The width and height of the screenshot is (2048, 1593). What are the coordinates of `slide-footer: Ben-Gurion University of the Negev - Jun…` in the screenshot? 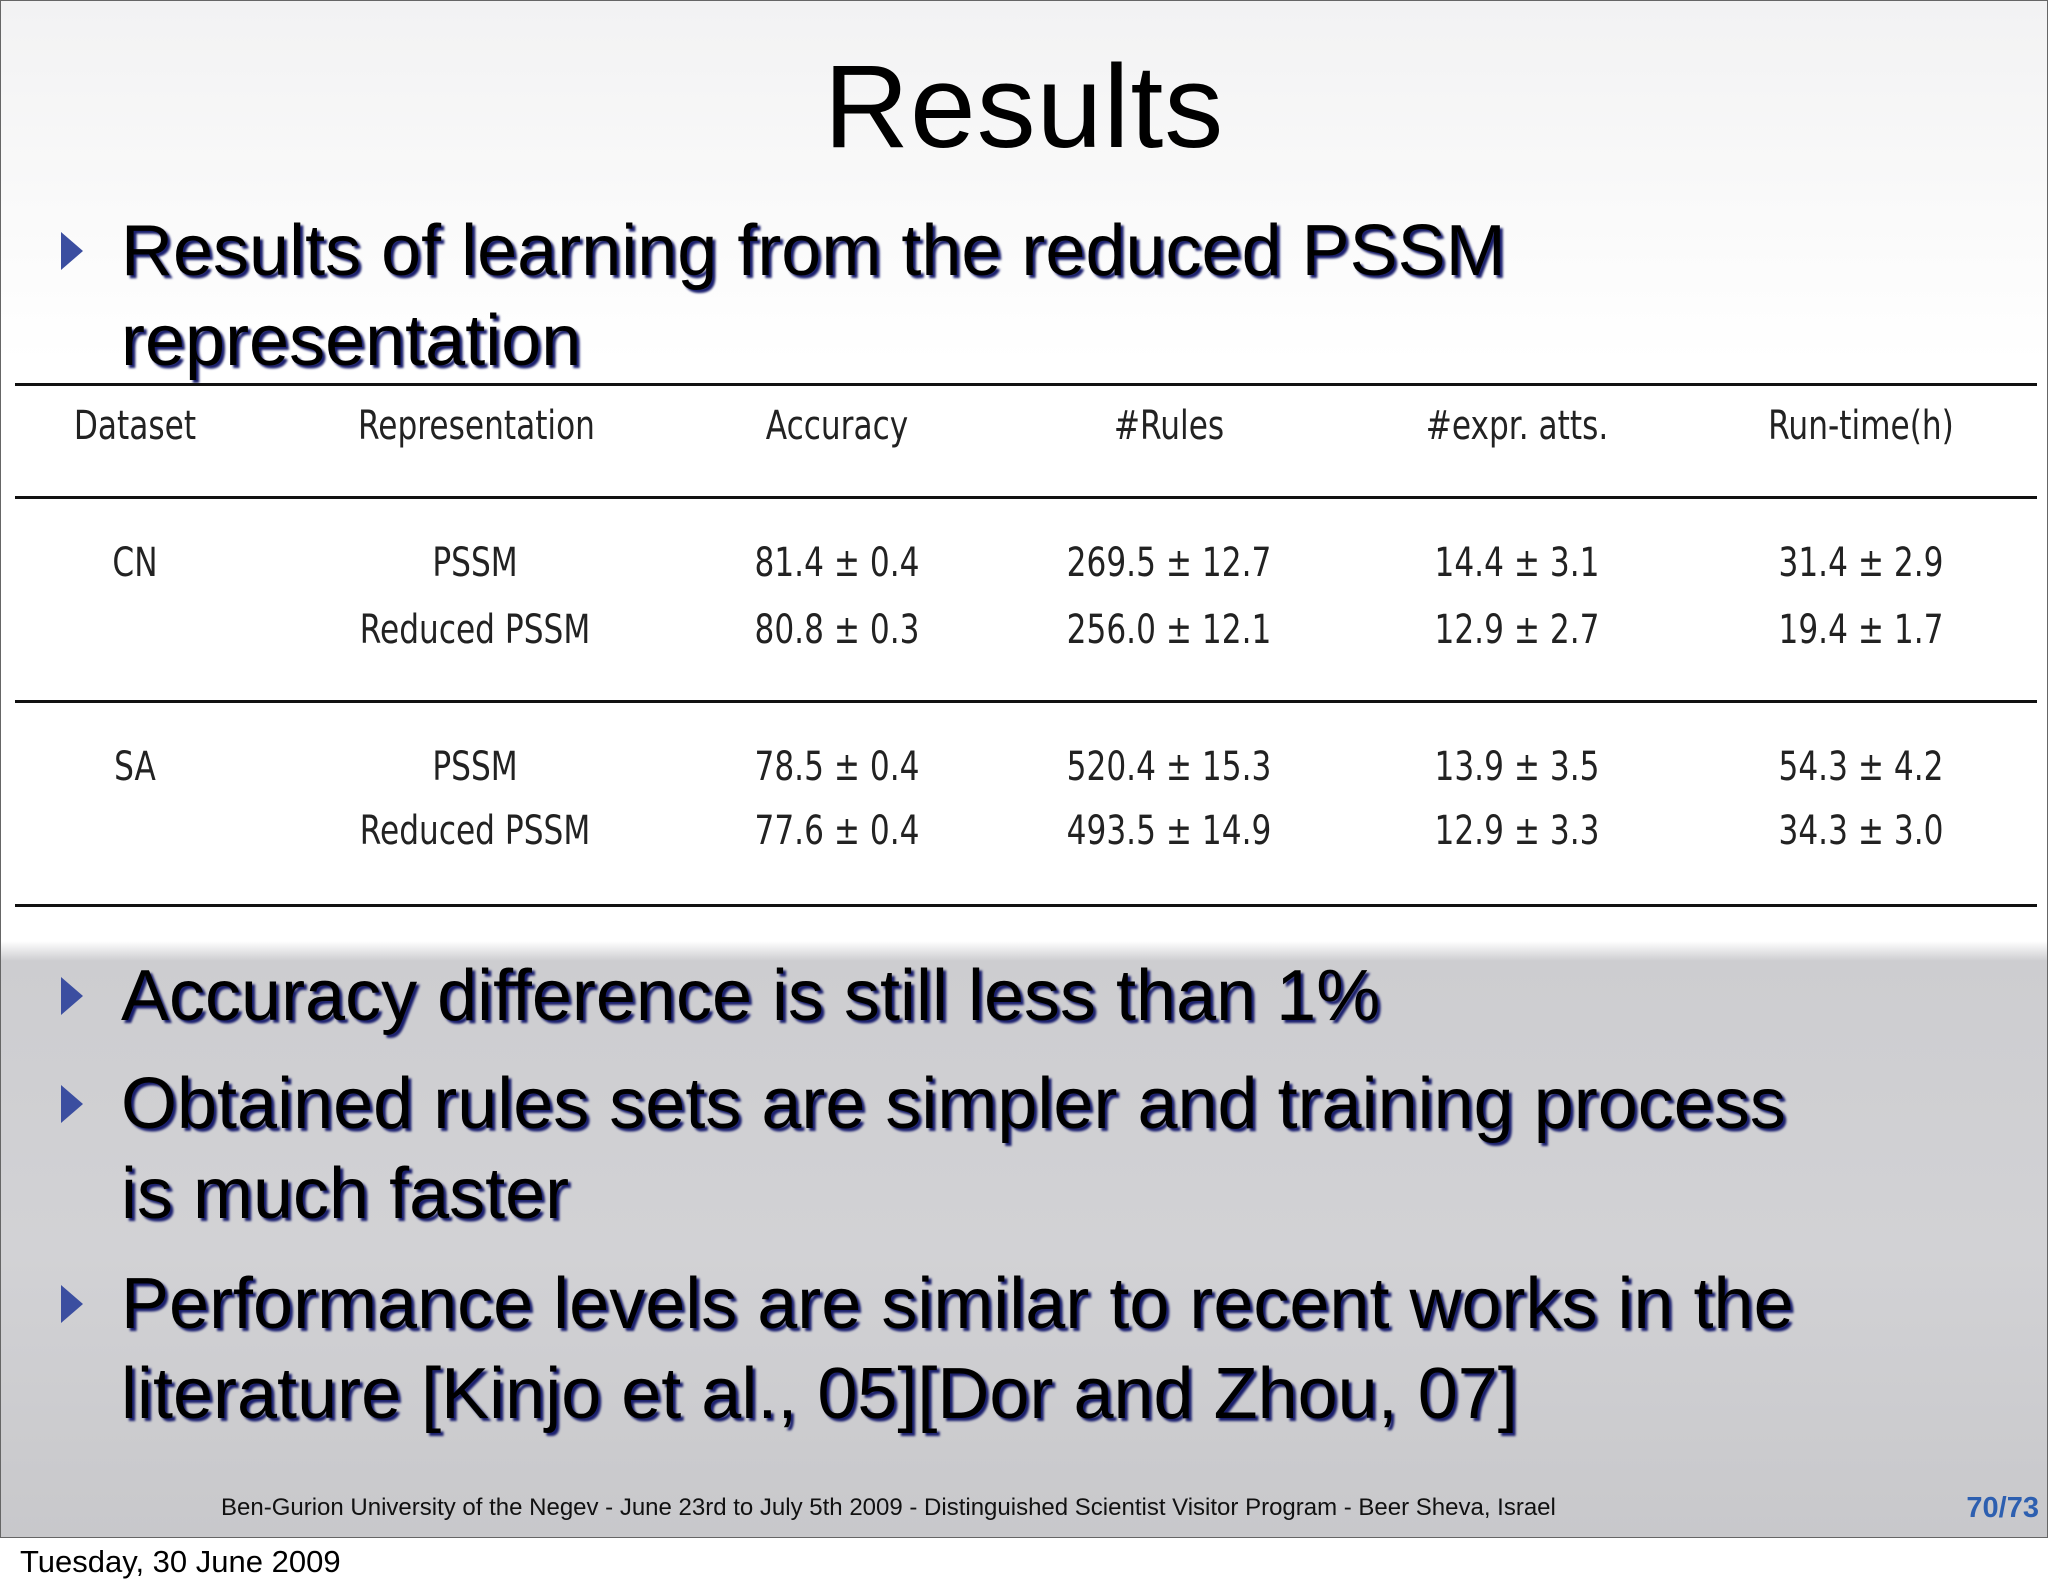 It's located at (888, 1507).